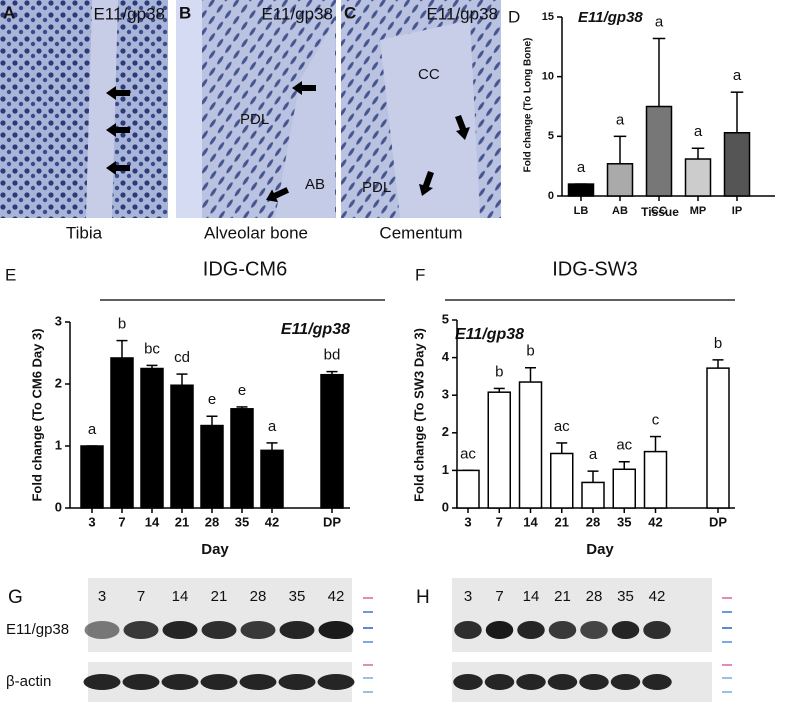 The image size is (800, 712). What do you see at coordinates (718, 521) in the screenshot?
I see `x-tick-label: DP` at bounding box center [718, 521].